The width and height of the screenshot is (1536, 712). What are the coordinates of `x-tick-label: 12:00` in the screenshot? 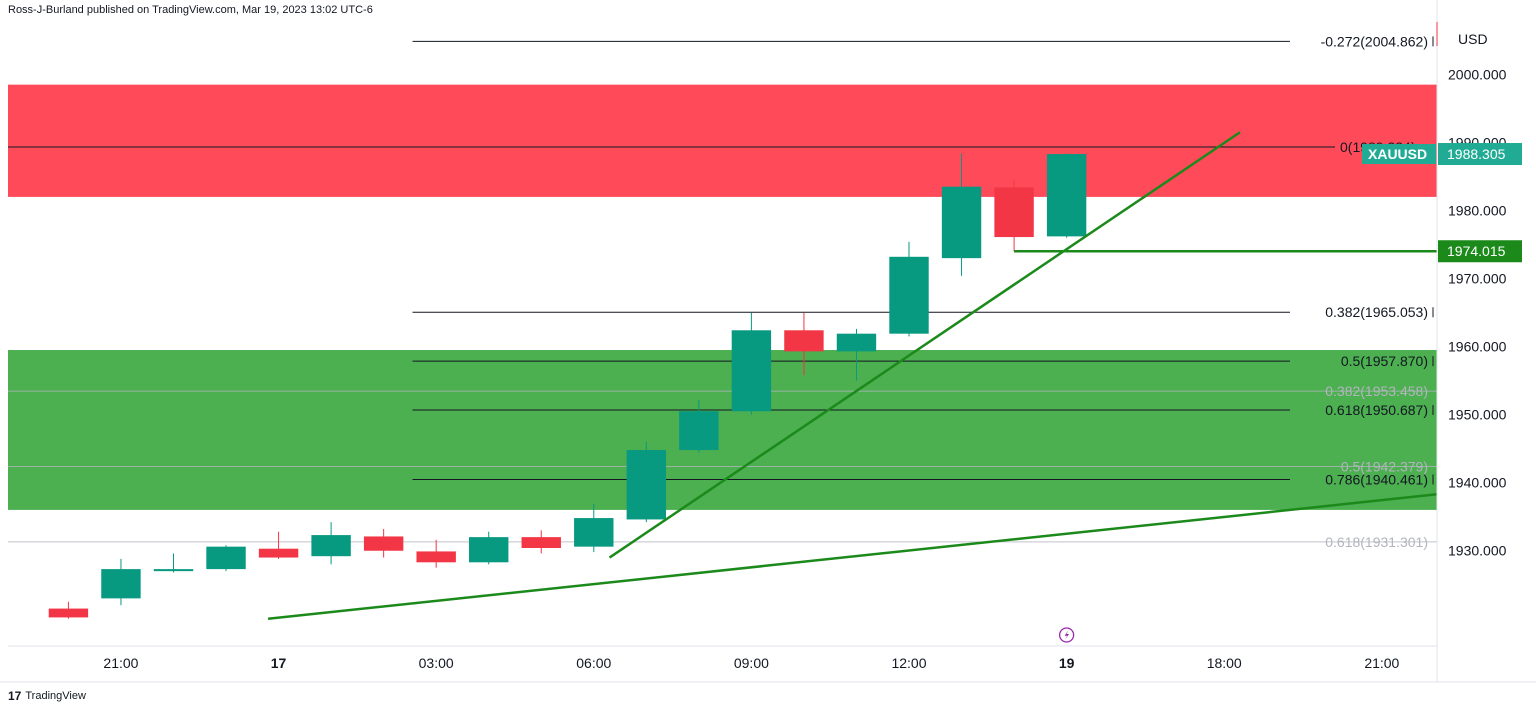 It's located at (908, 663).